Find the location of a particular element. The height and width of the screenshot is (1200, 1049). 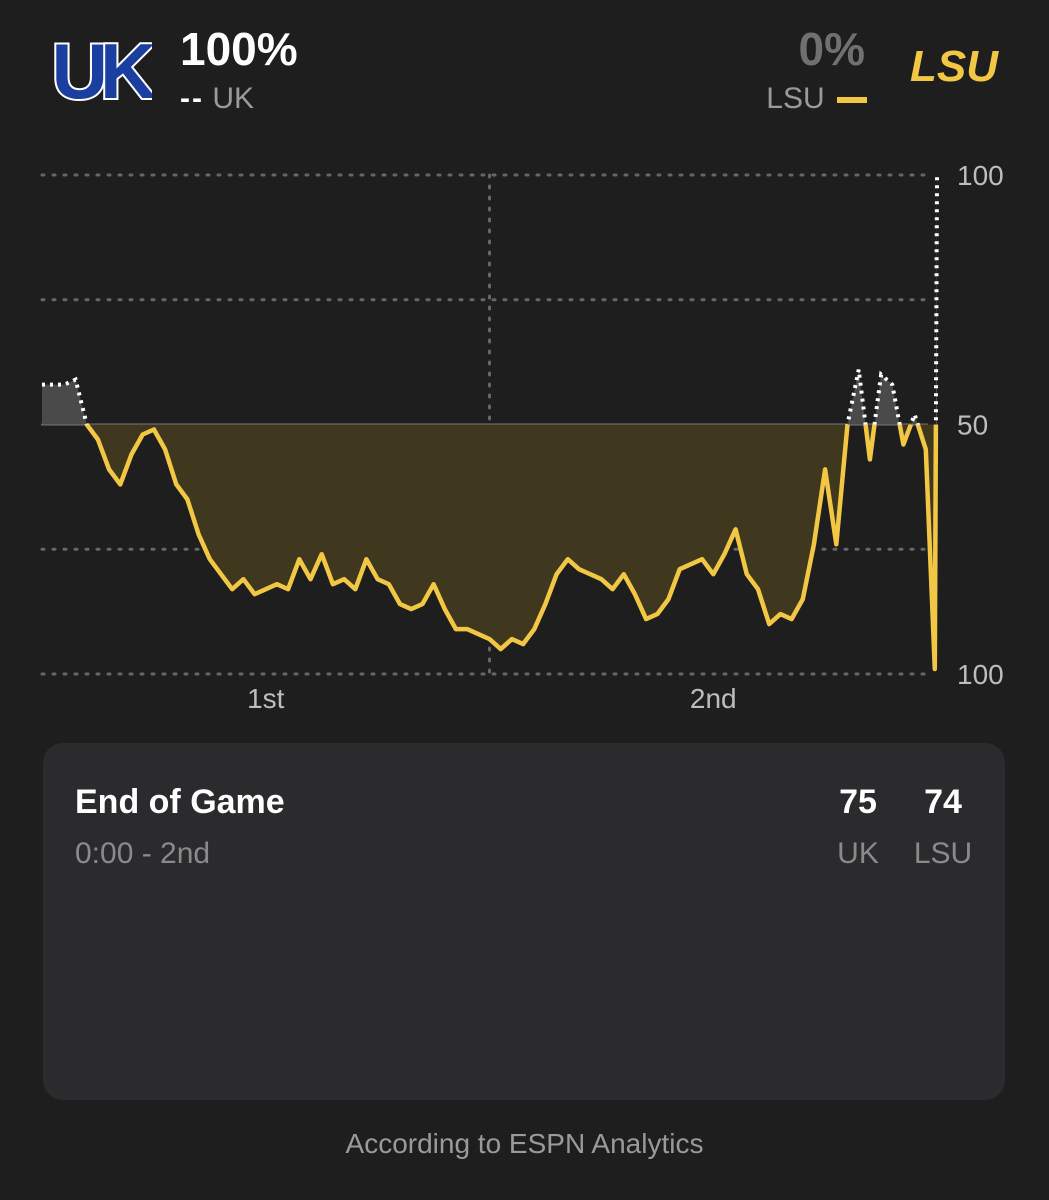

score: 74 is located at coordinates (943, 802).